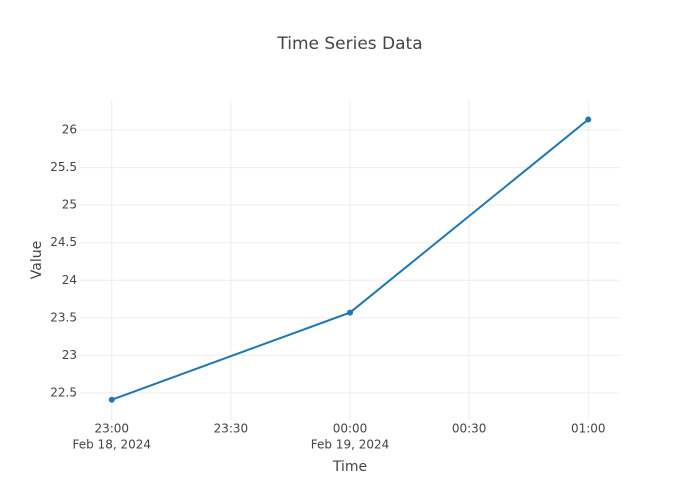 This screenshot has height=500, width=700. Describe the element at coordinates (63, 392) in the screenshot. I see `y-tick-label: 22.5` at that location.